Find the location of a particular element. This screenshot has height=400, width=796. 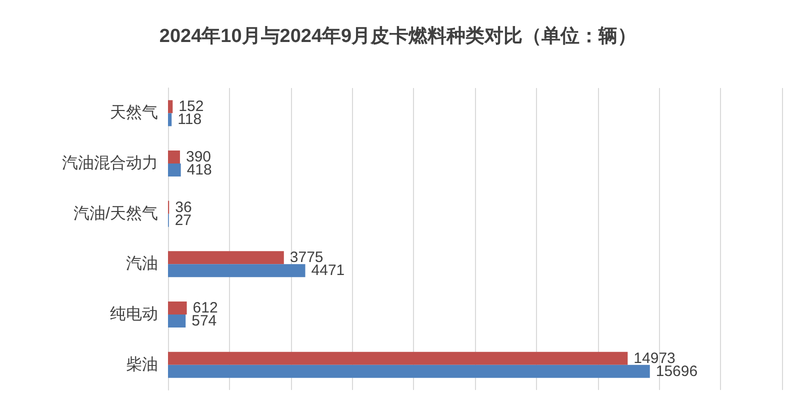

y-tick-label: 柴油 is located at coordinates (142, 364).